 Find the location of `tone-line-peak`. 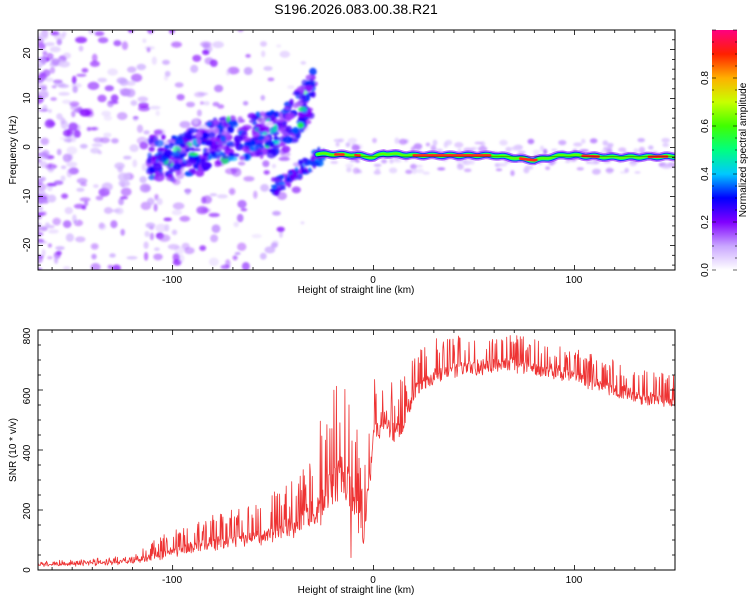

tone-line-peak is located at coordinates (528, 159).